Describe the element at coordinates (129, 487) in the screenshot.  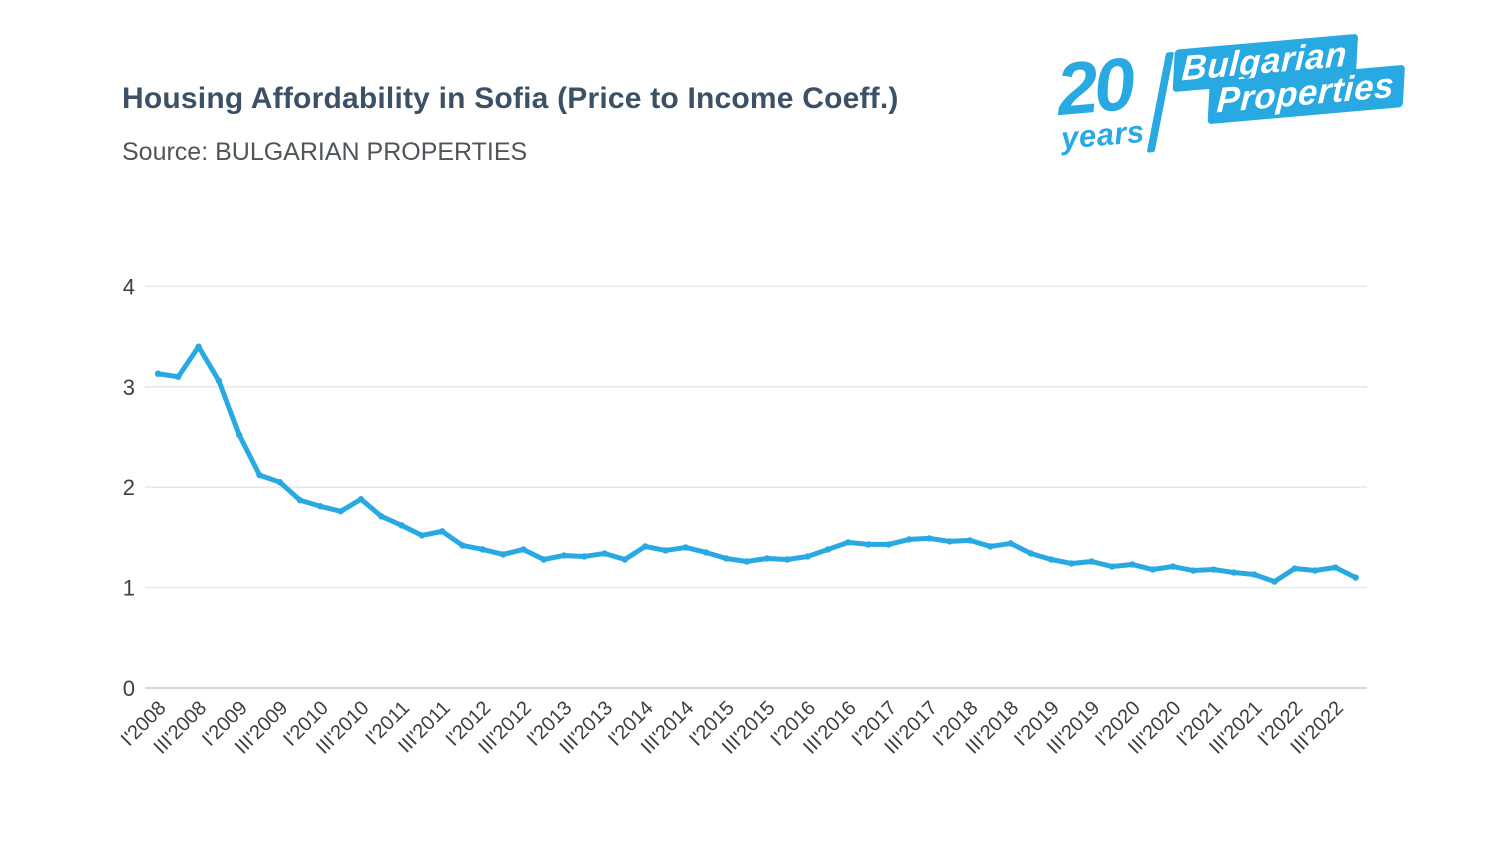
I see `y-tick-label: 2` at that location.